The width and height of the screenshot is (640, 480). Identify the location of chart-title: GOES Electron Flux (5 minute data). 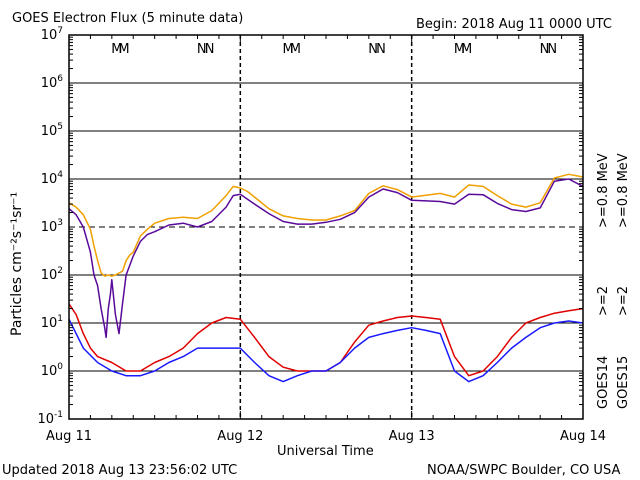
(127, 18).